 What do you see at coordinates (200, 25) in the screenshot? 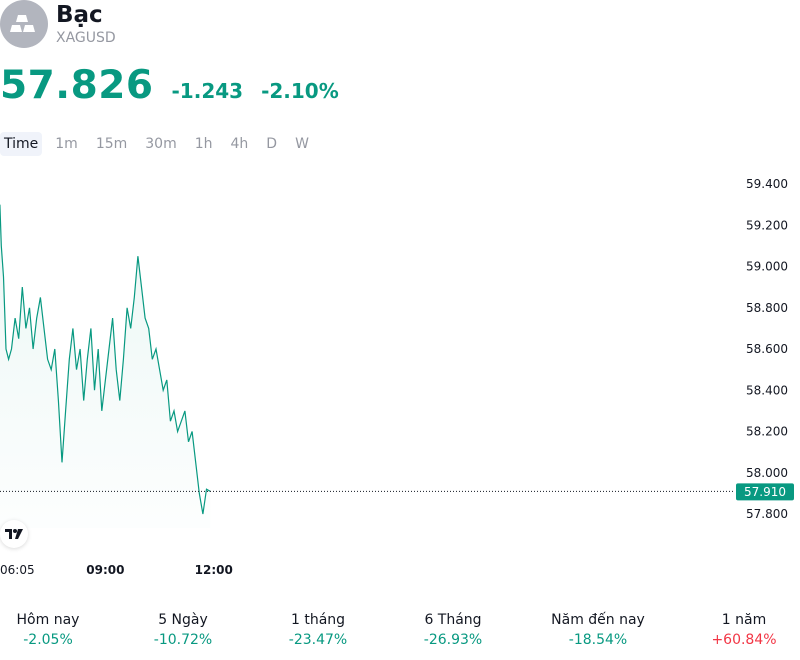
I see `header: Bạc XAGUSD` at bounding box center [200, 25].